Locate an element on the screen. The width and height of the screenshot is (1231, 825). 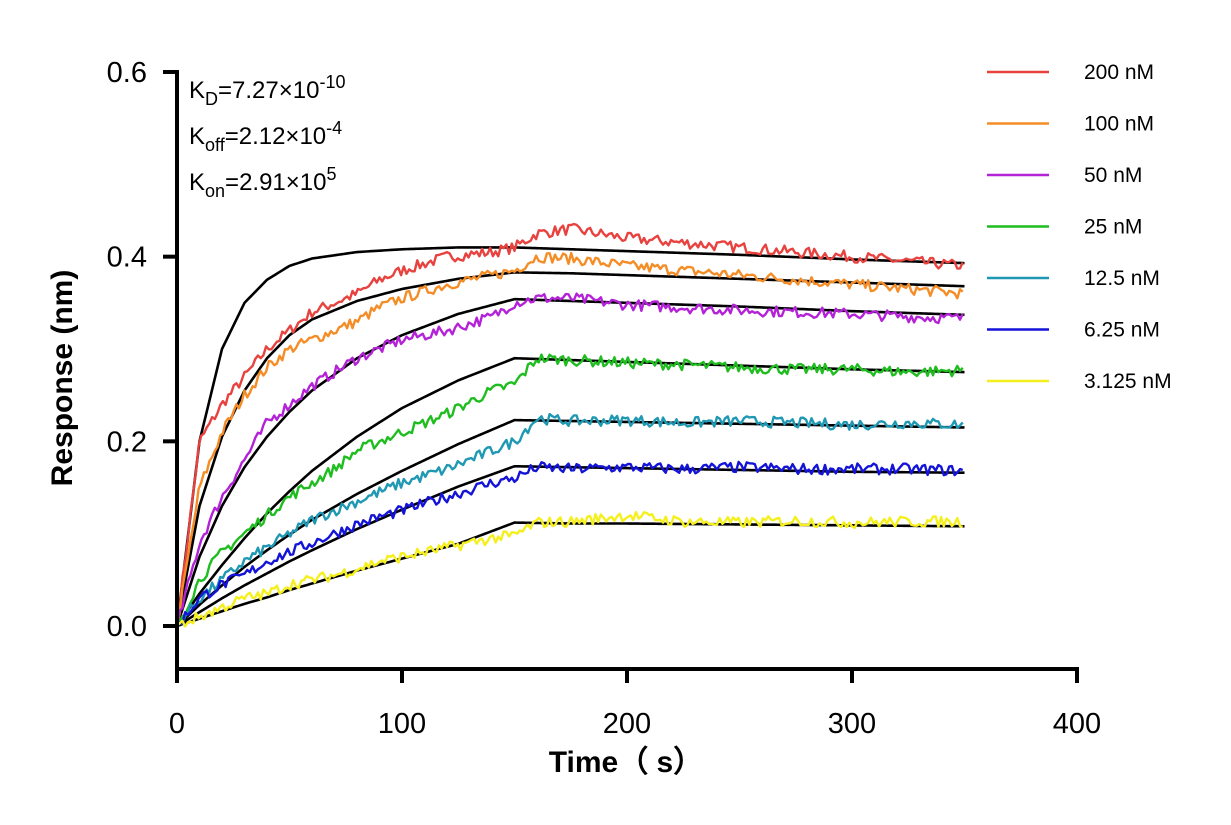
legend-label: 100 nM is located at coordinates (1119, 124).